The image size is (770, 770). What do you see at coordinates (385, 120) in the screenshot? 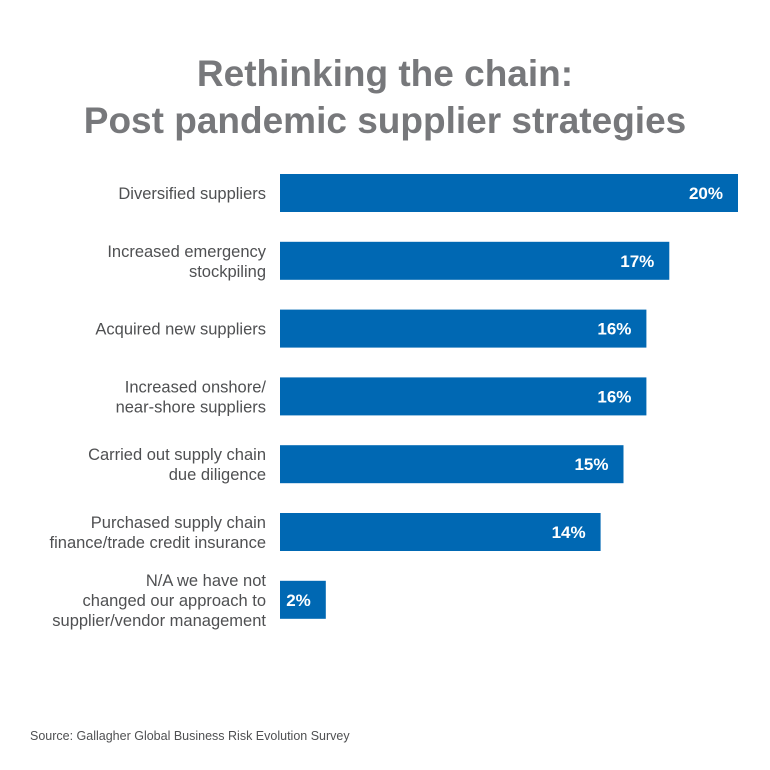
I see `chart-title-line-2: Post pandemic supplier strategies` at bounding box center [385, 120].